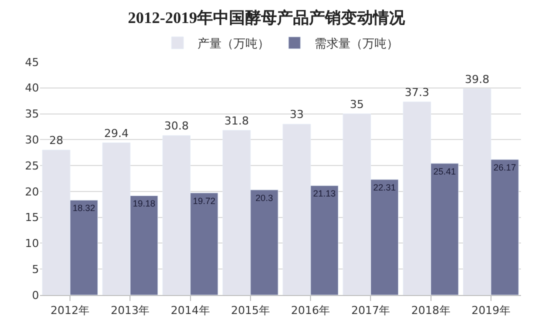 The height and width of the screenshot is (335, 533). What do you see at coordinates (297, 115) in the screenshot?
I see `data-label: 33` at bounding box center [297, 115].